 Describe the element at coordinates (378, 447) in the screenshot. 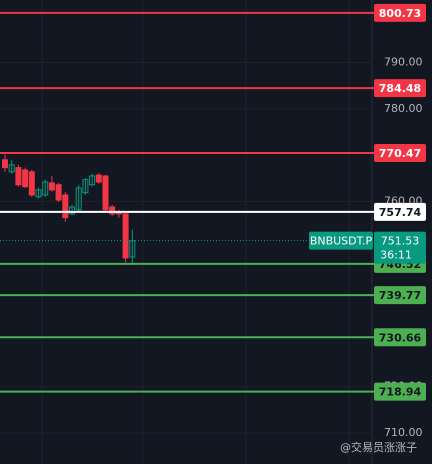

I see `watermark: @交易员涨涨子` at that location.